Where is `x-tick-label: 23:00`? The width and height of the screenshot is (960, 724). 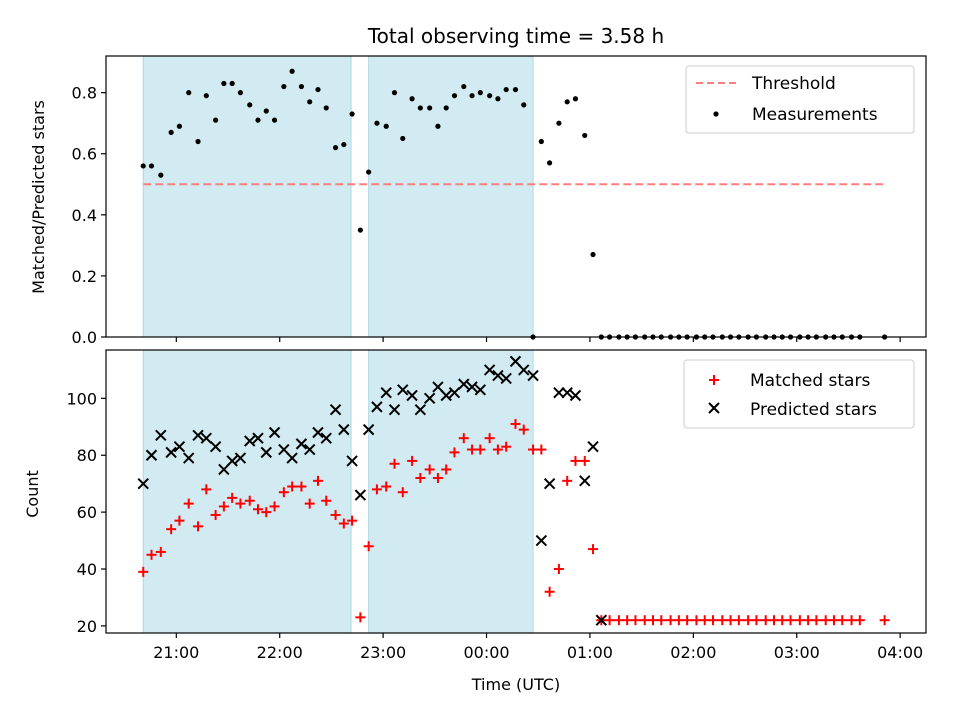
x-tick-label: 23:00 is located at coordinates (383, 652).